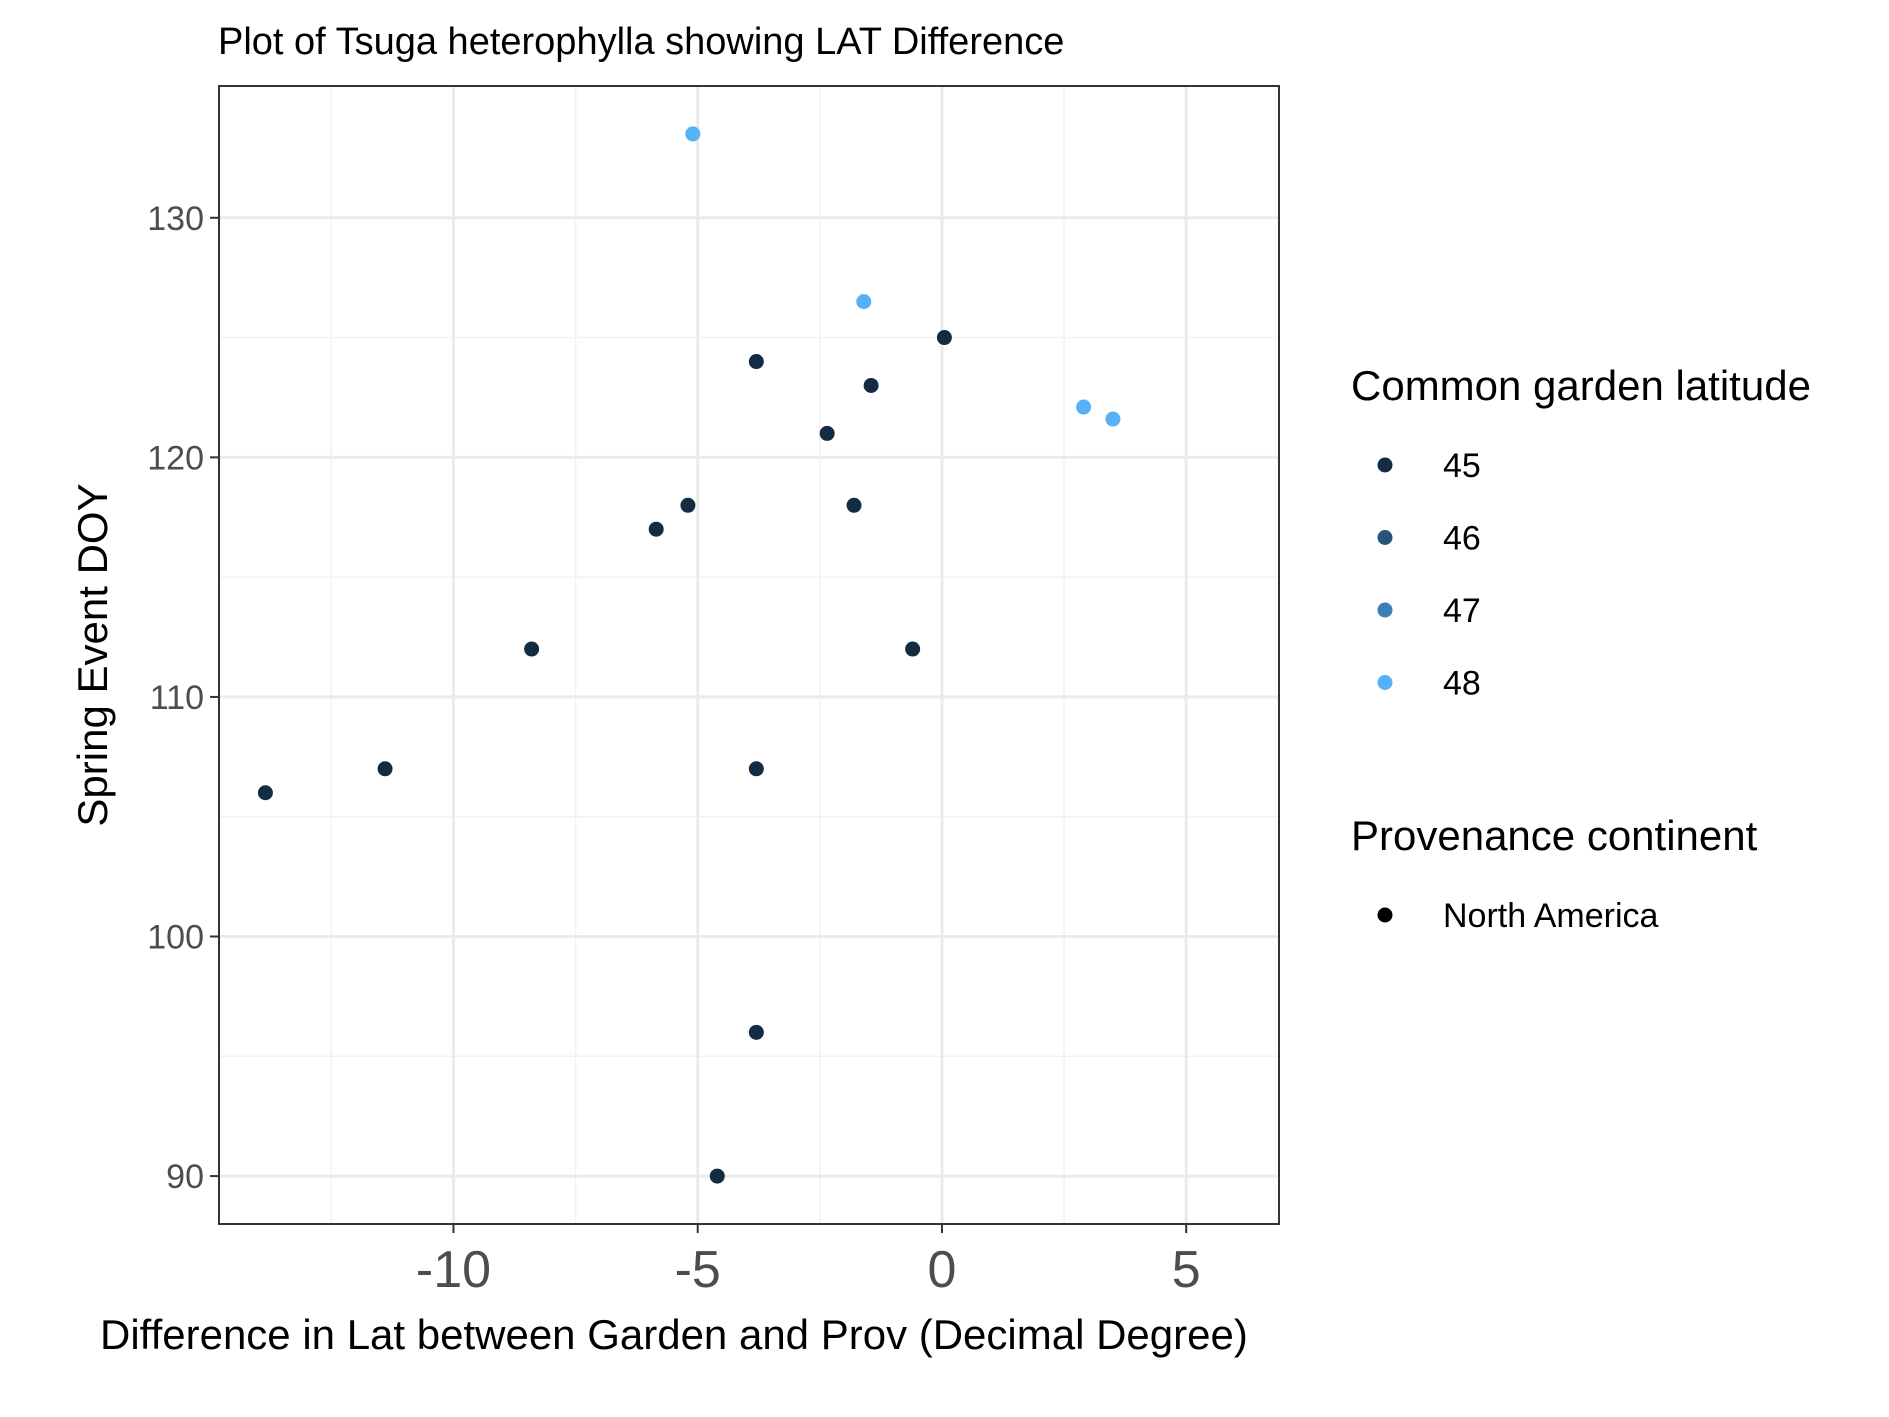  Describe the element at coordinates (1554, 835) in the screenshot. I see `legend-provenance-continent-title: Provenance continent` at that location.